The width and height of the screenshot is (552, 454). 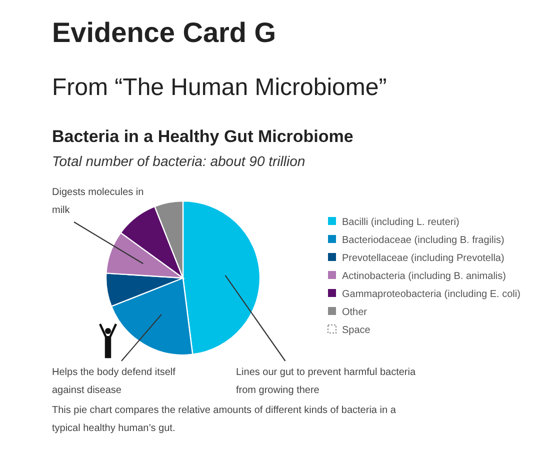 What do you see at coordinates (423, 240) in the screenshot?
I see `legend-label: Bacteriodaceae (including B. fragilis)` at bounding box center [423, 240].